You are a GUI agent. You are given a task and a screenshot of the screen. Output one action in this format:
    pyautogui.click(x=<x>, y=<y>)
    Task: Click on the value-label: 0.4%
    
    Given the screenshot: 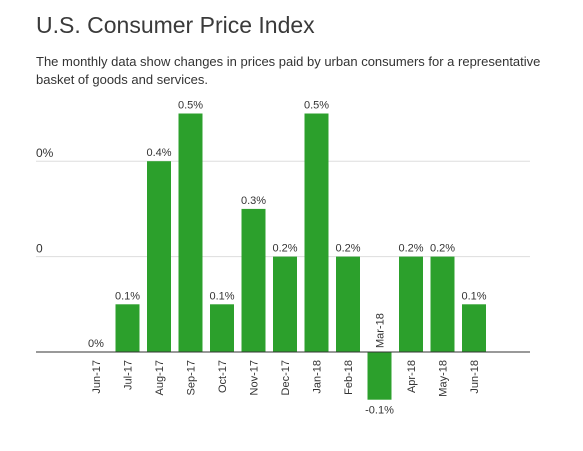 What is the action you would take?
    pyautogui.click(x=158, y=153)
    